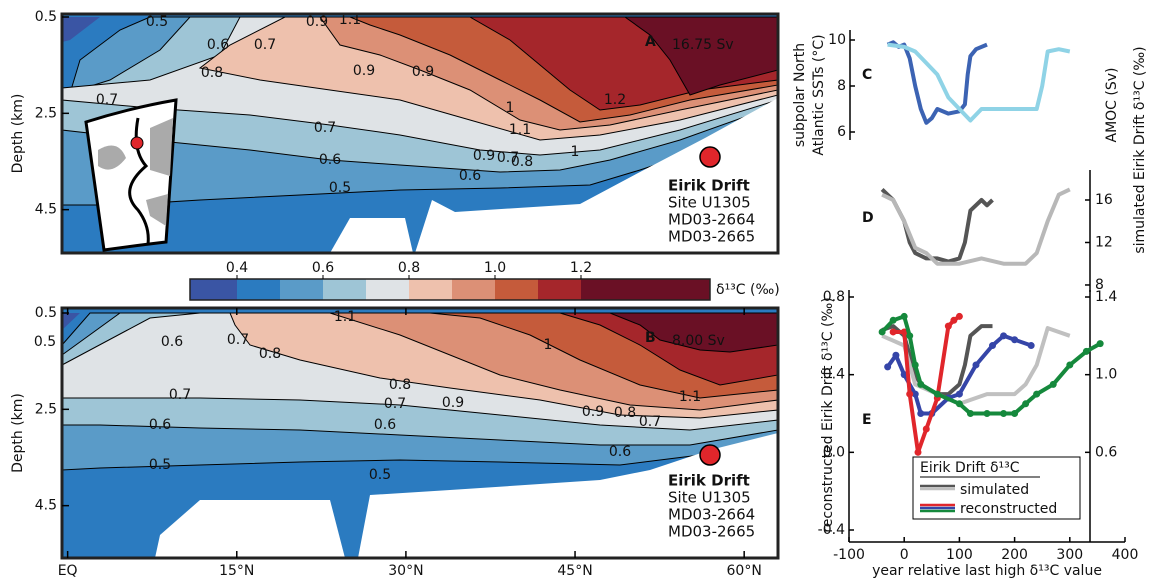 This screenshot has height=581, width=1151. I want to click on panel-label: D, so click(868, 218).